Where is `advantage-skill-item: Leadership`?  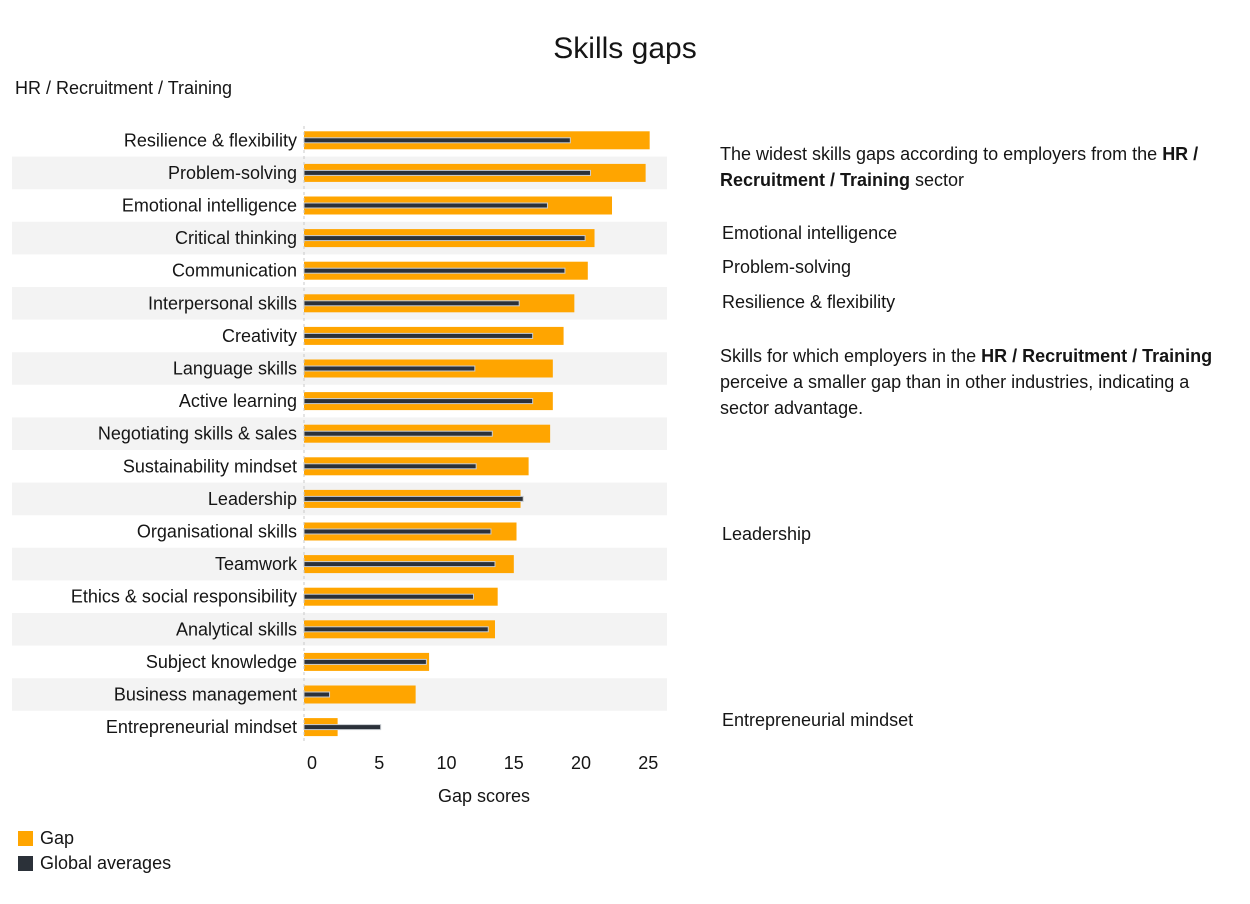 advantage-skill-item: Leadership is located at coordinates (767, 534).